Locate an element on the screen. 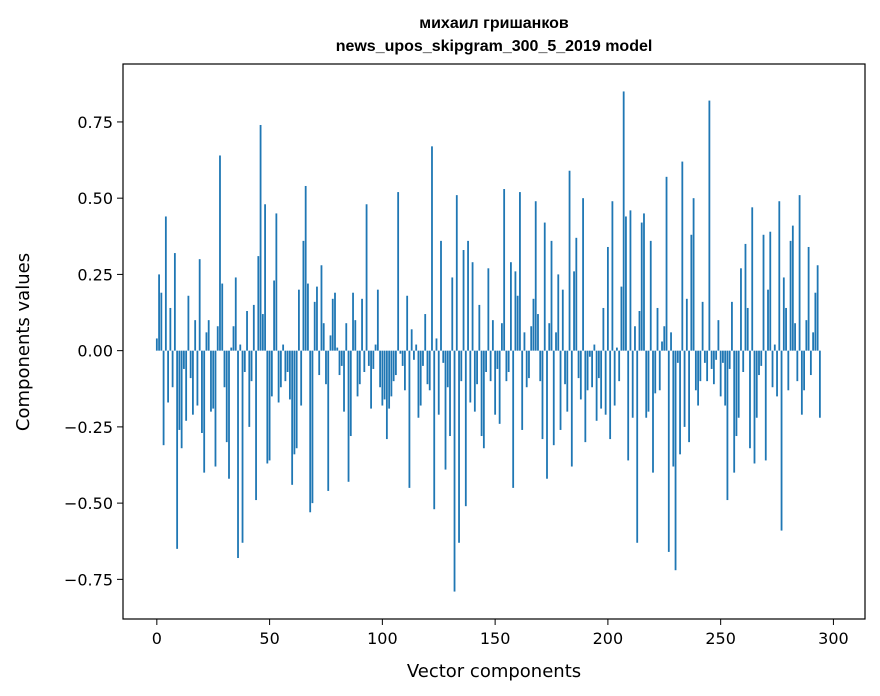 Image resolution: width=880 pixels, height=696 pixels. y-tick-label: 0.00 is located at coordinates (95, 351).